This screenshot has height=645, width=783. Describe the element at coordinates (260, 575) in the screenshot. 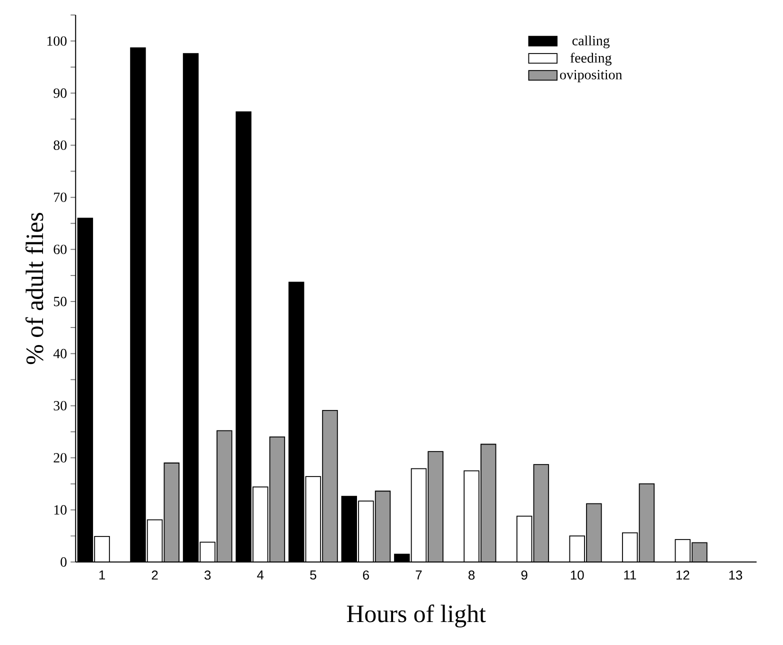

I see `x-tick-label: 4` at that location.